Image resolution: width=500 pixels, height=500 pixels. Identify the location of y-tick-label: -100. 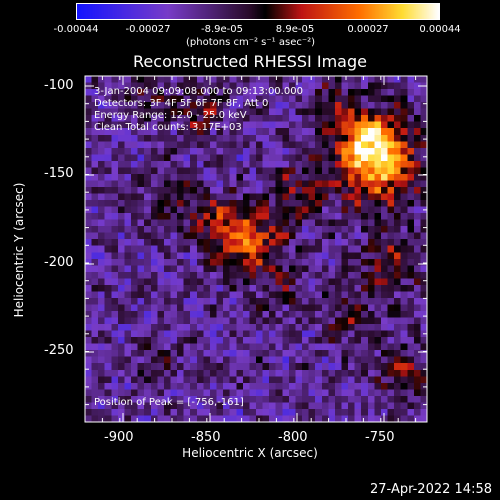
(59, 85).